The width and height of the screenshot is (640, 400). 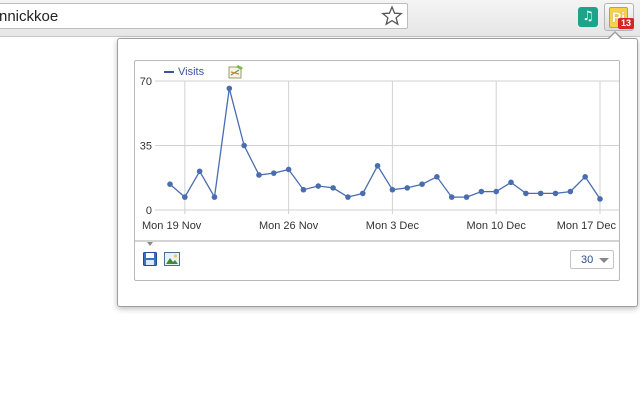 What do you see at coordinates (191, 72) in the screenshot?
I see `legend-label: Visits` at bounding box center [191, 72].